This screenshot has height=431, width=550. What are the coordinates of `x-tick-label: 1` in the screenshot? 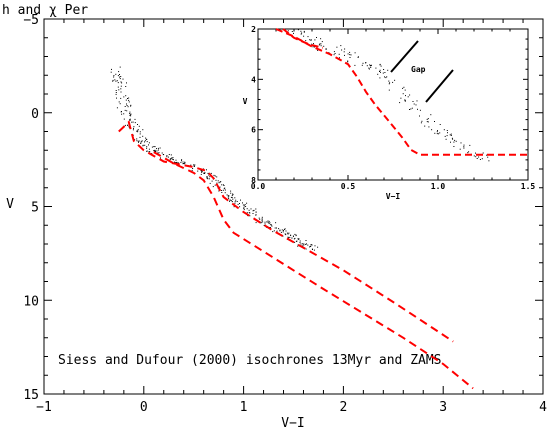 It's located at (244, 407).